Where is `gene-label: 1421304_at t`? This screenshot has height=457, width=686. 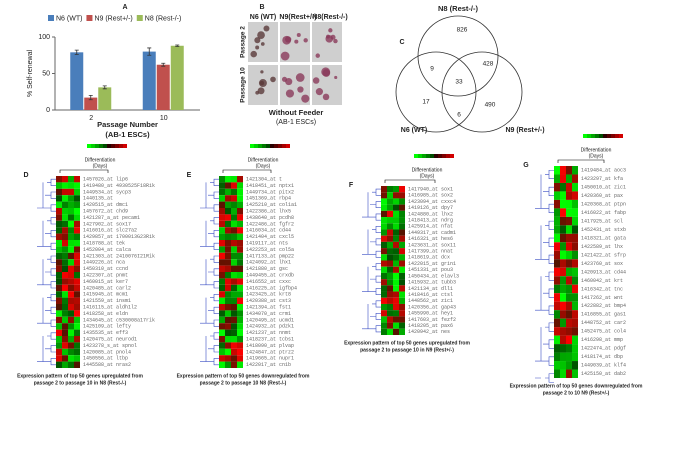
gene-label: 1421304_at t is located at coordinates (264, 180).